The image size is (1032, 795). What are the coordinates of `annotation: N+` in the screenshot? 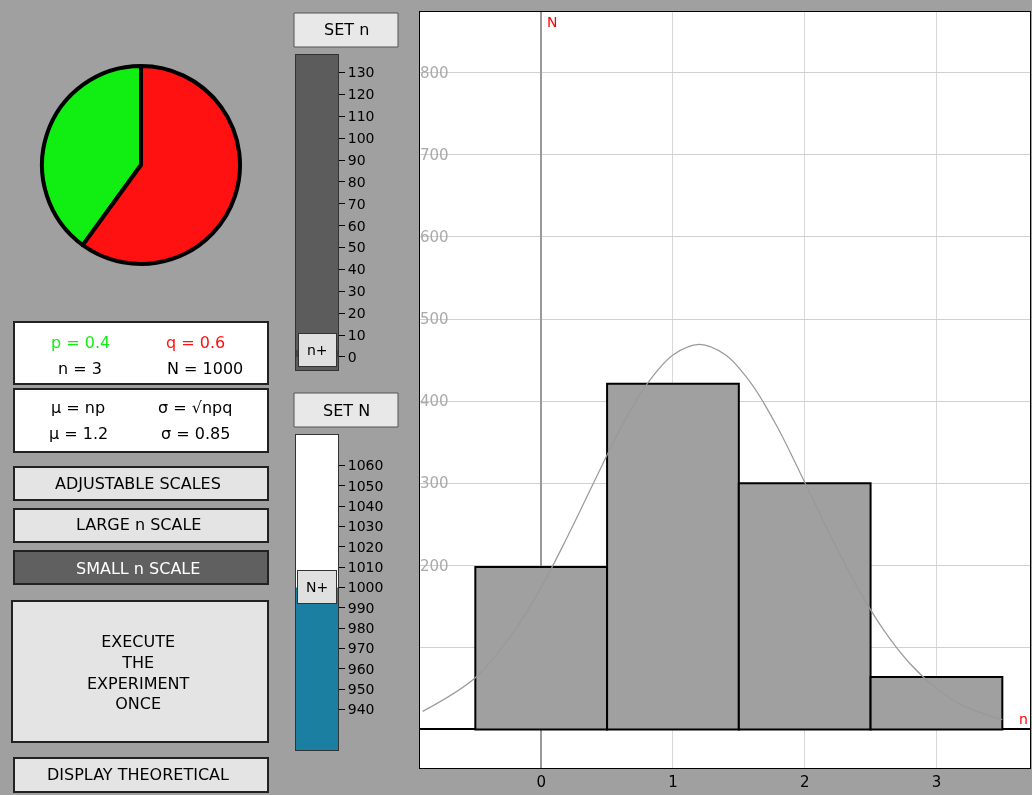 It's located at (317, 587).